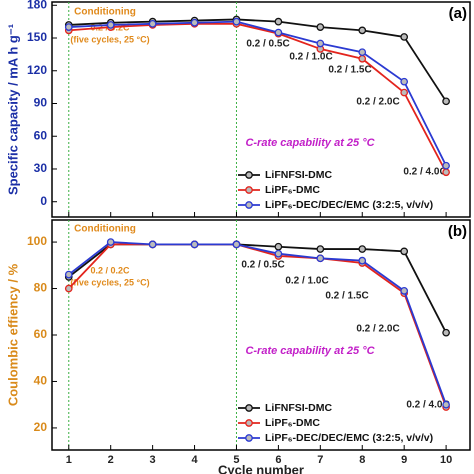  What do you see at coordinates (41, 381) in the screenshot?
I see `y-tick-label: 40` at bounding box center [41, 381].